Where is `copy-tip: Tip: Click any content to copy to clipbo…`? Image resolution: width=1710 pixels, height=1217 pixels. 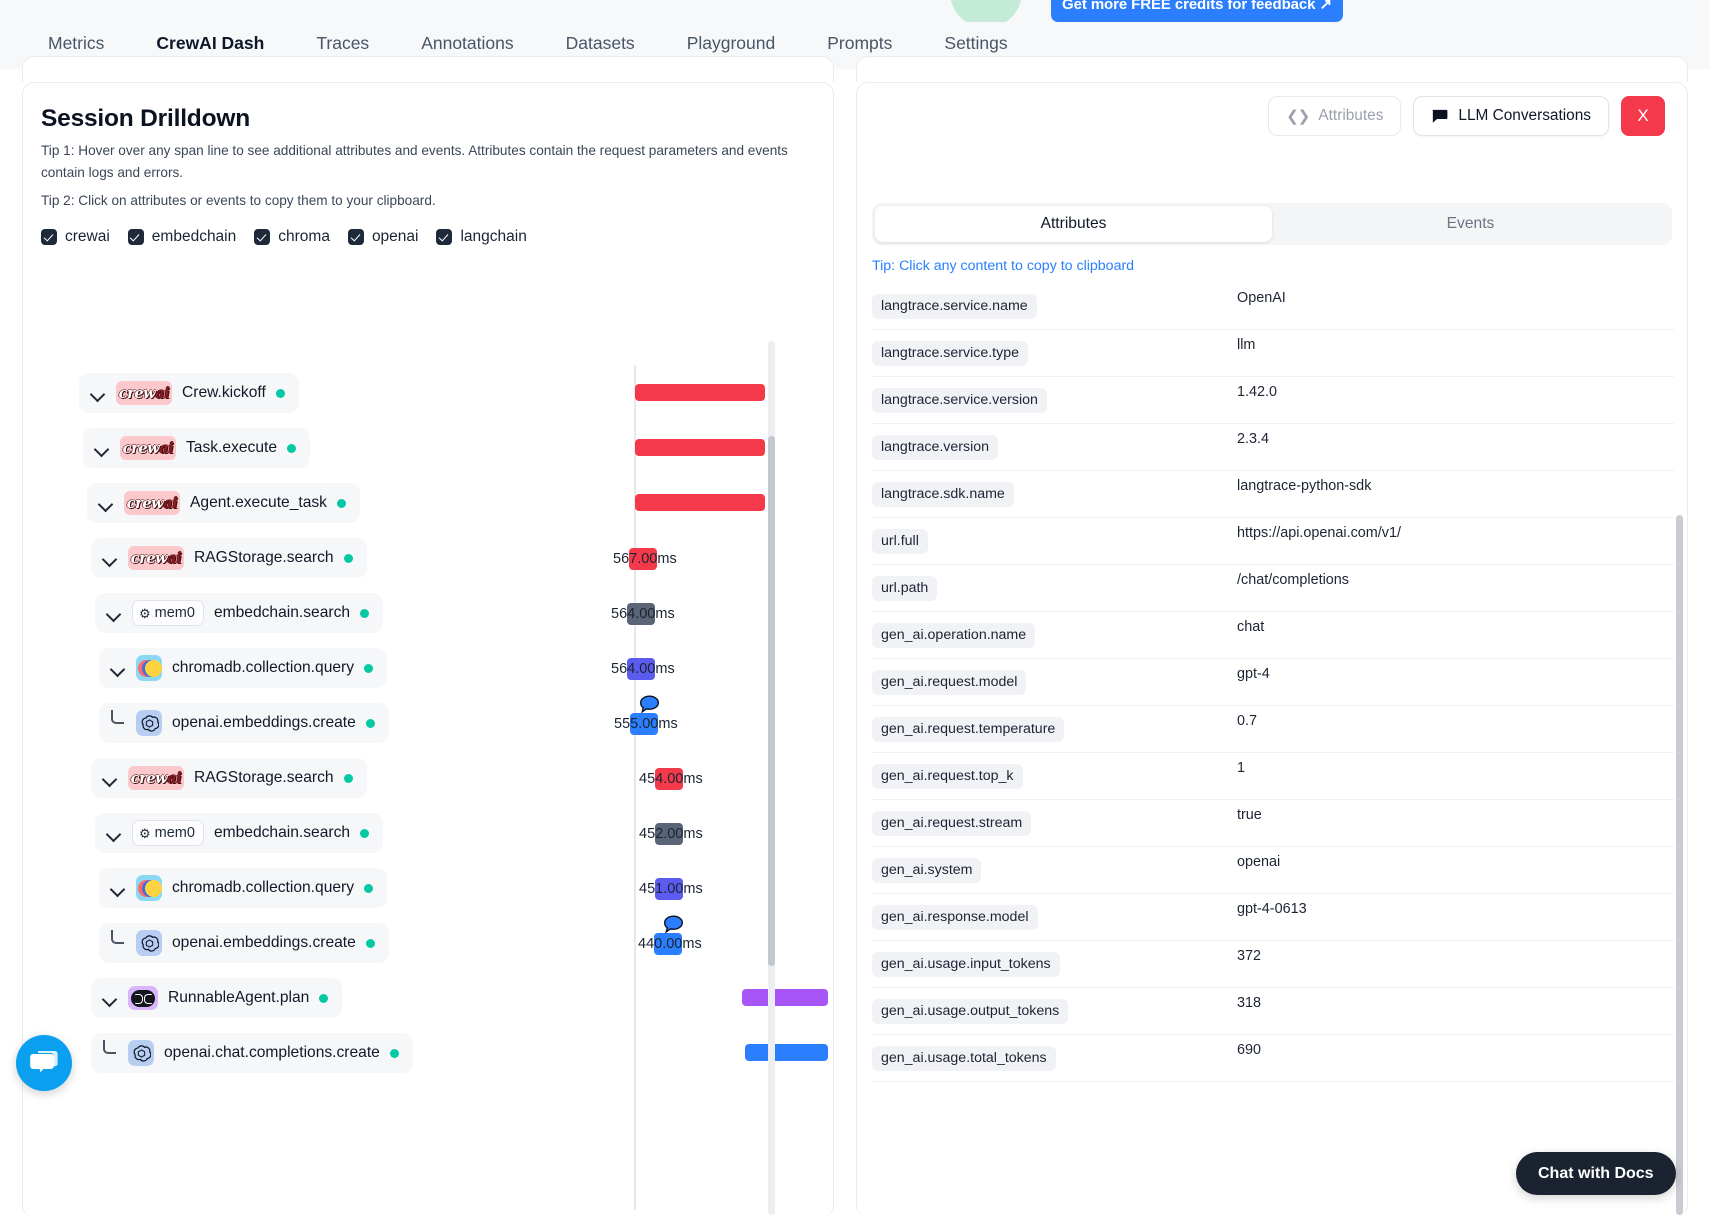
copy-tip: Tip: Click any content to copy to clipbo… is located at coordinates (1003, 266).